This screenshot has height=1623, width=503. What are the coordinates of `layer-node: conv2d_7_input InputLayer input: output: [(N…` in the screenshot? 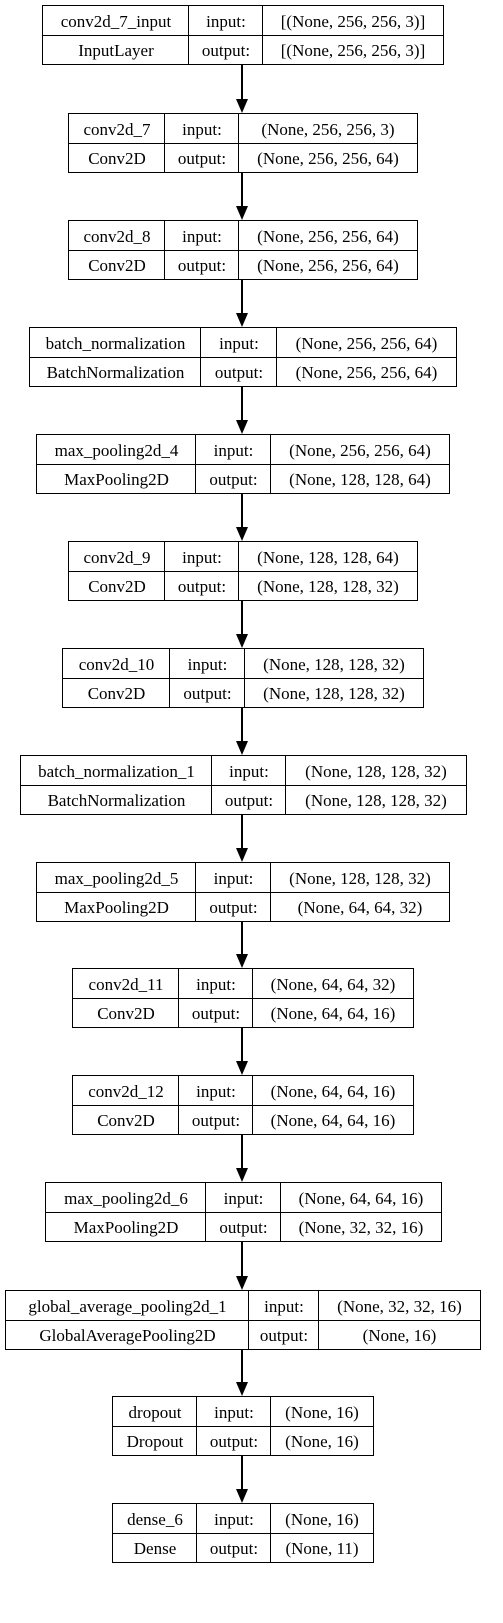 It's located at (243, 35).